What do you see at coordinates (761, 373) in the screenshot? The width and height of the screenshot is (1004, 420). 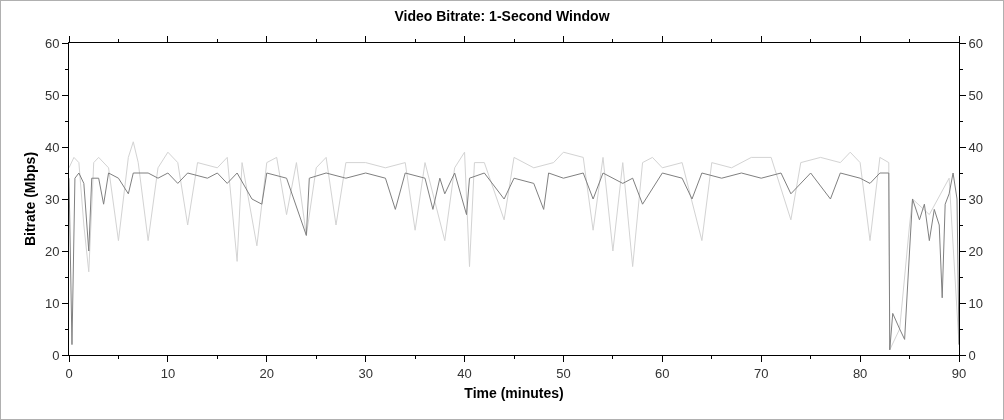 I see `x-tick-label: 70` at bounding box center [761, 373].